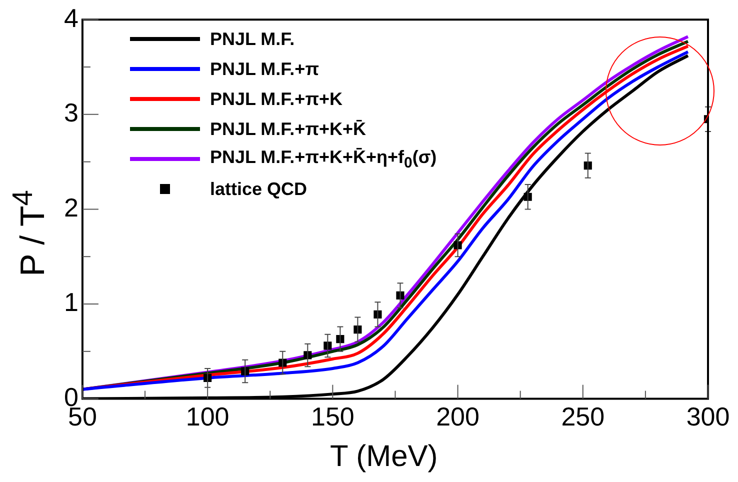 The width and height of the screenshot is (738, 482). I want to click on x-tick-label: 100, so click(208, 417).